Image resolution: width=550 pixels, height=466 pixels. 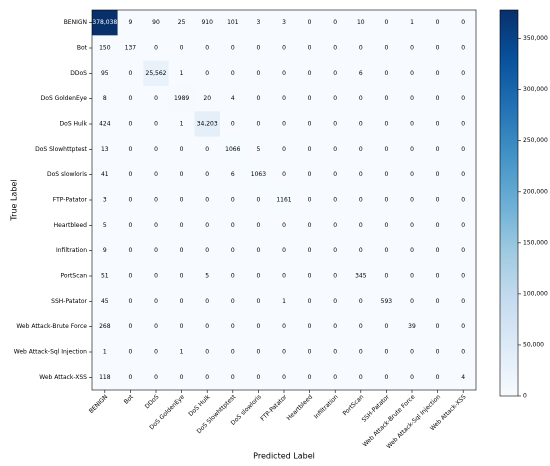 What do you see at coordinates (50, 352) in the screenshot?
I see `y-tick-label: Web Attack-Sql Injection` at bounding box center [50, 352].